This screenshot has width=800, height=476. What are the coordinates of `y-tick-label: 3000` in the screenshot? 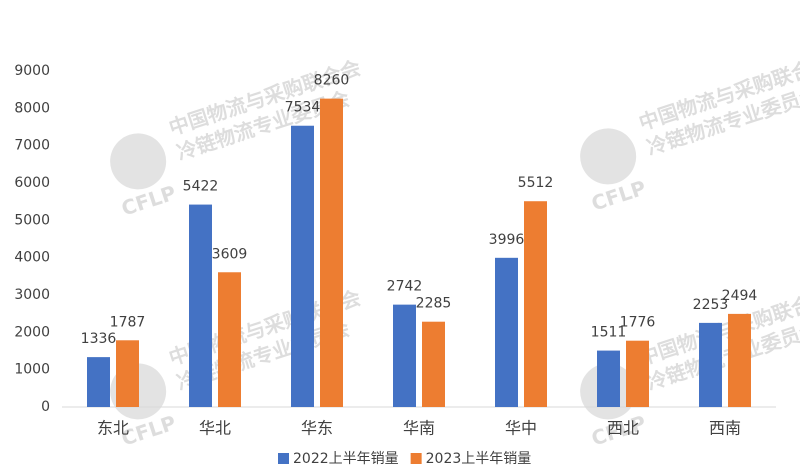 It's located at (32, 295).